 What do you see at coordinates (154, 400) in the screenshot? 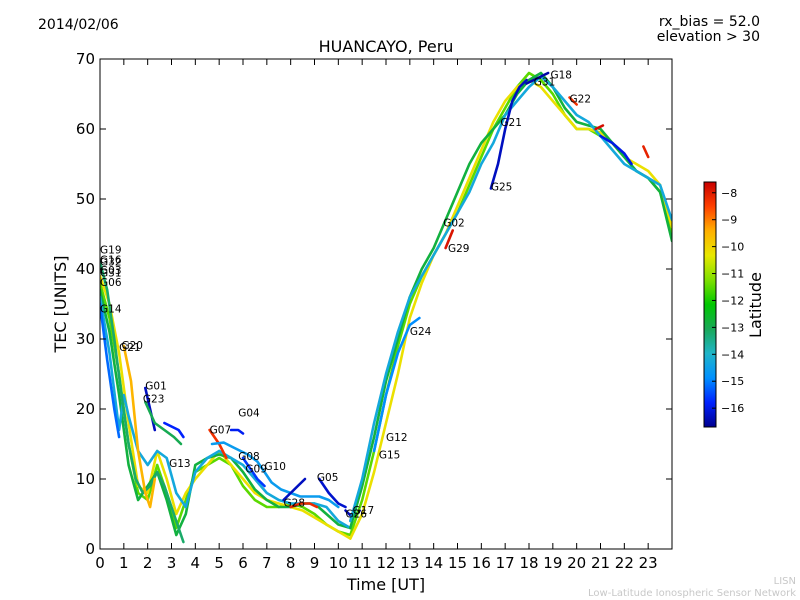
I see `satellite-label: G23` at bounding box center [154, 400].